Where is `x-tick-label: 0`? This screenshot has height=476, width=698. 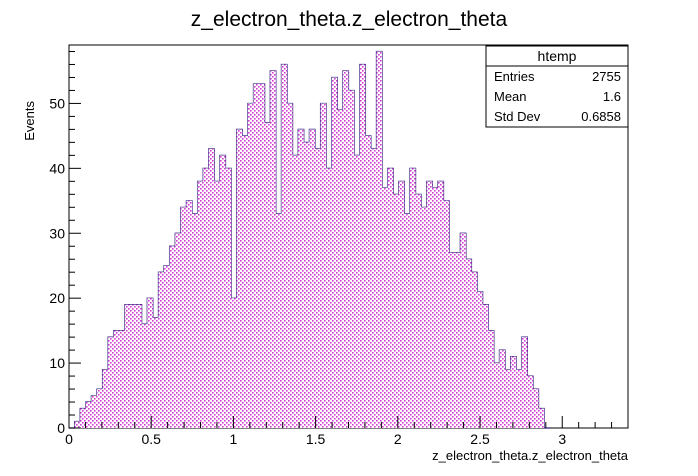 x-tick-label: 0 is located at coordinates (69, 439).